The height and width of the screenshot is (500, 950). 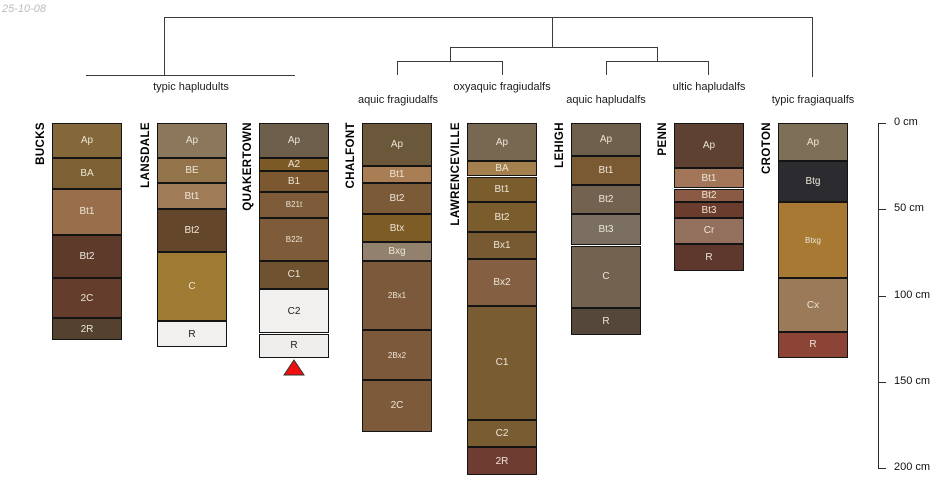 What do you see at coordinates (397, 251) in the screenshot?
I see `horizon-chalfont-bxg: Bxg` at bounding box center [397, 251].